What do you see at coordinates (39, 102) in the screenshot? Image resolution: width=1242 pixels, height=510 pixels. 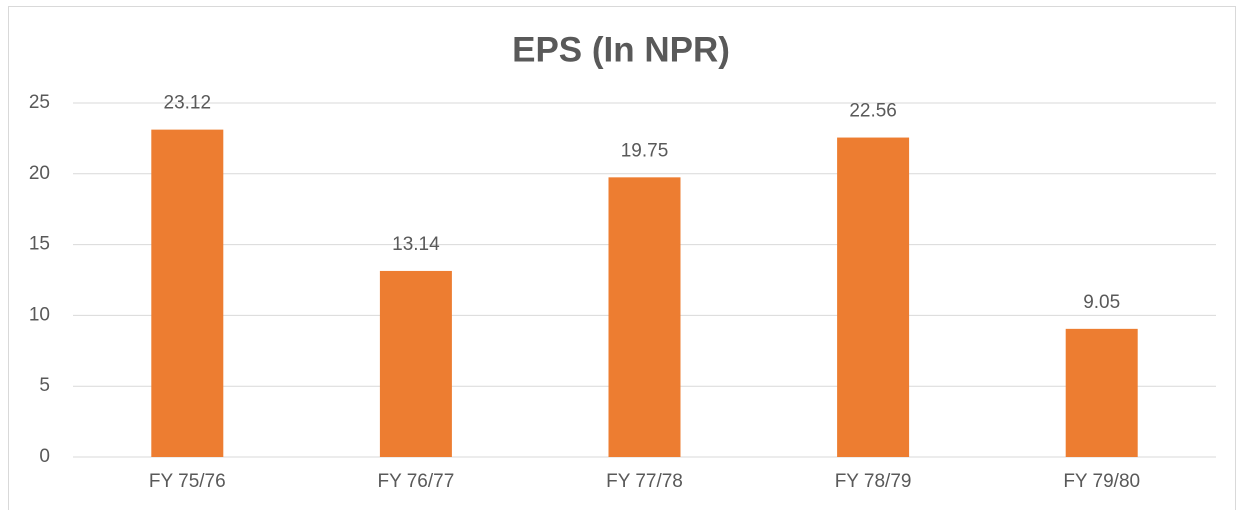 I see `y-tick-label: 25` at bounding box center [39, 102].